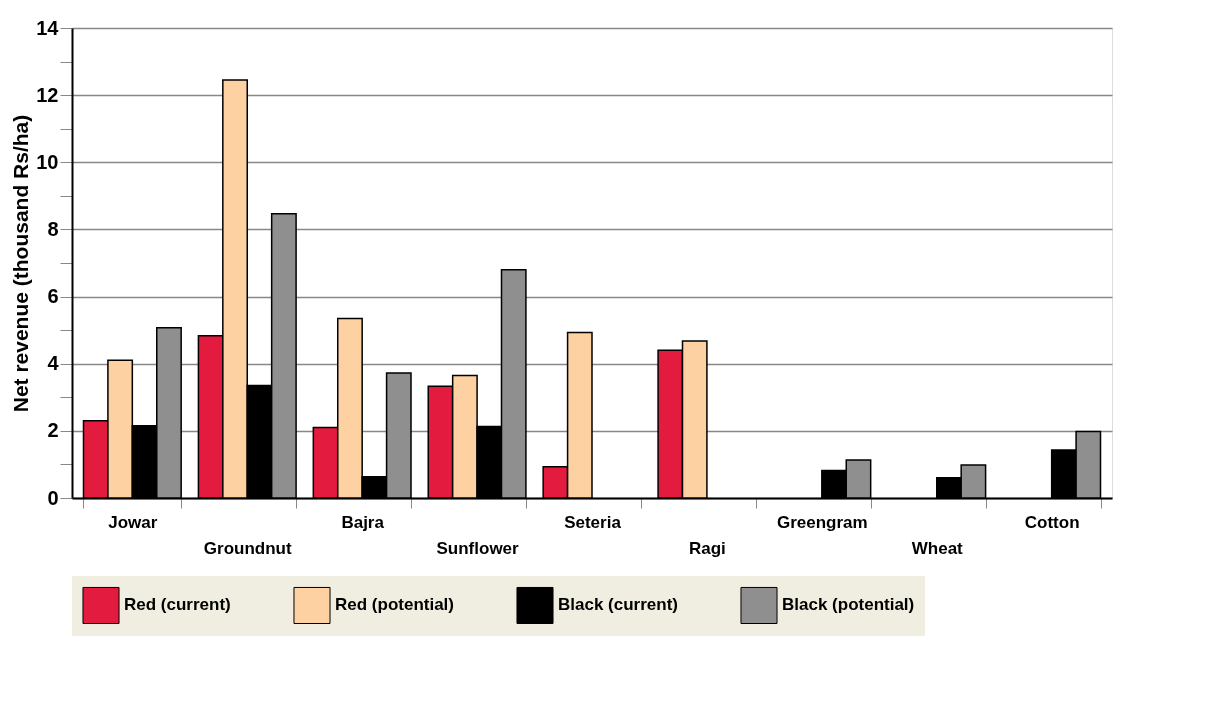  What do you see at coordinates (53, 228) in the screenshot?
I see `y-tick-label: 8` at bounding box center [53, 228].